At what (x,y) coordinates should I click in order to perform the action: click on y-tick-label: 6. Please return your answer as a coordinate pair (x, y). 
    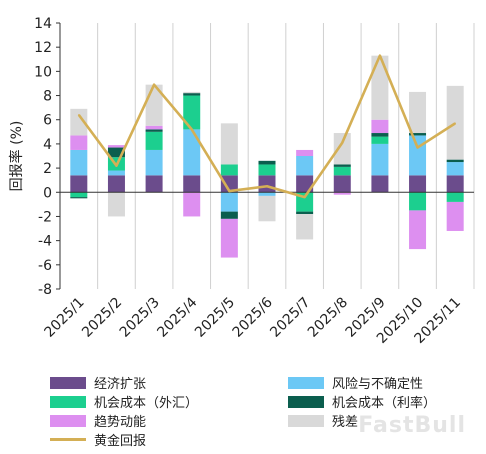
    Looking at the image, I should click on (47, 121).